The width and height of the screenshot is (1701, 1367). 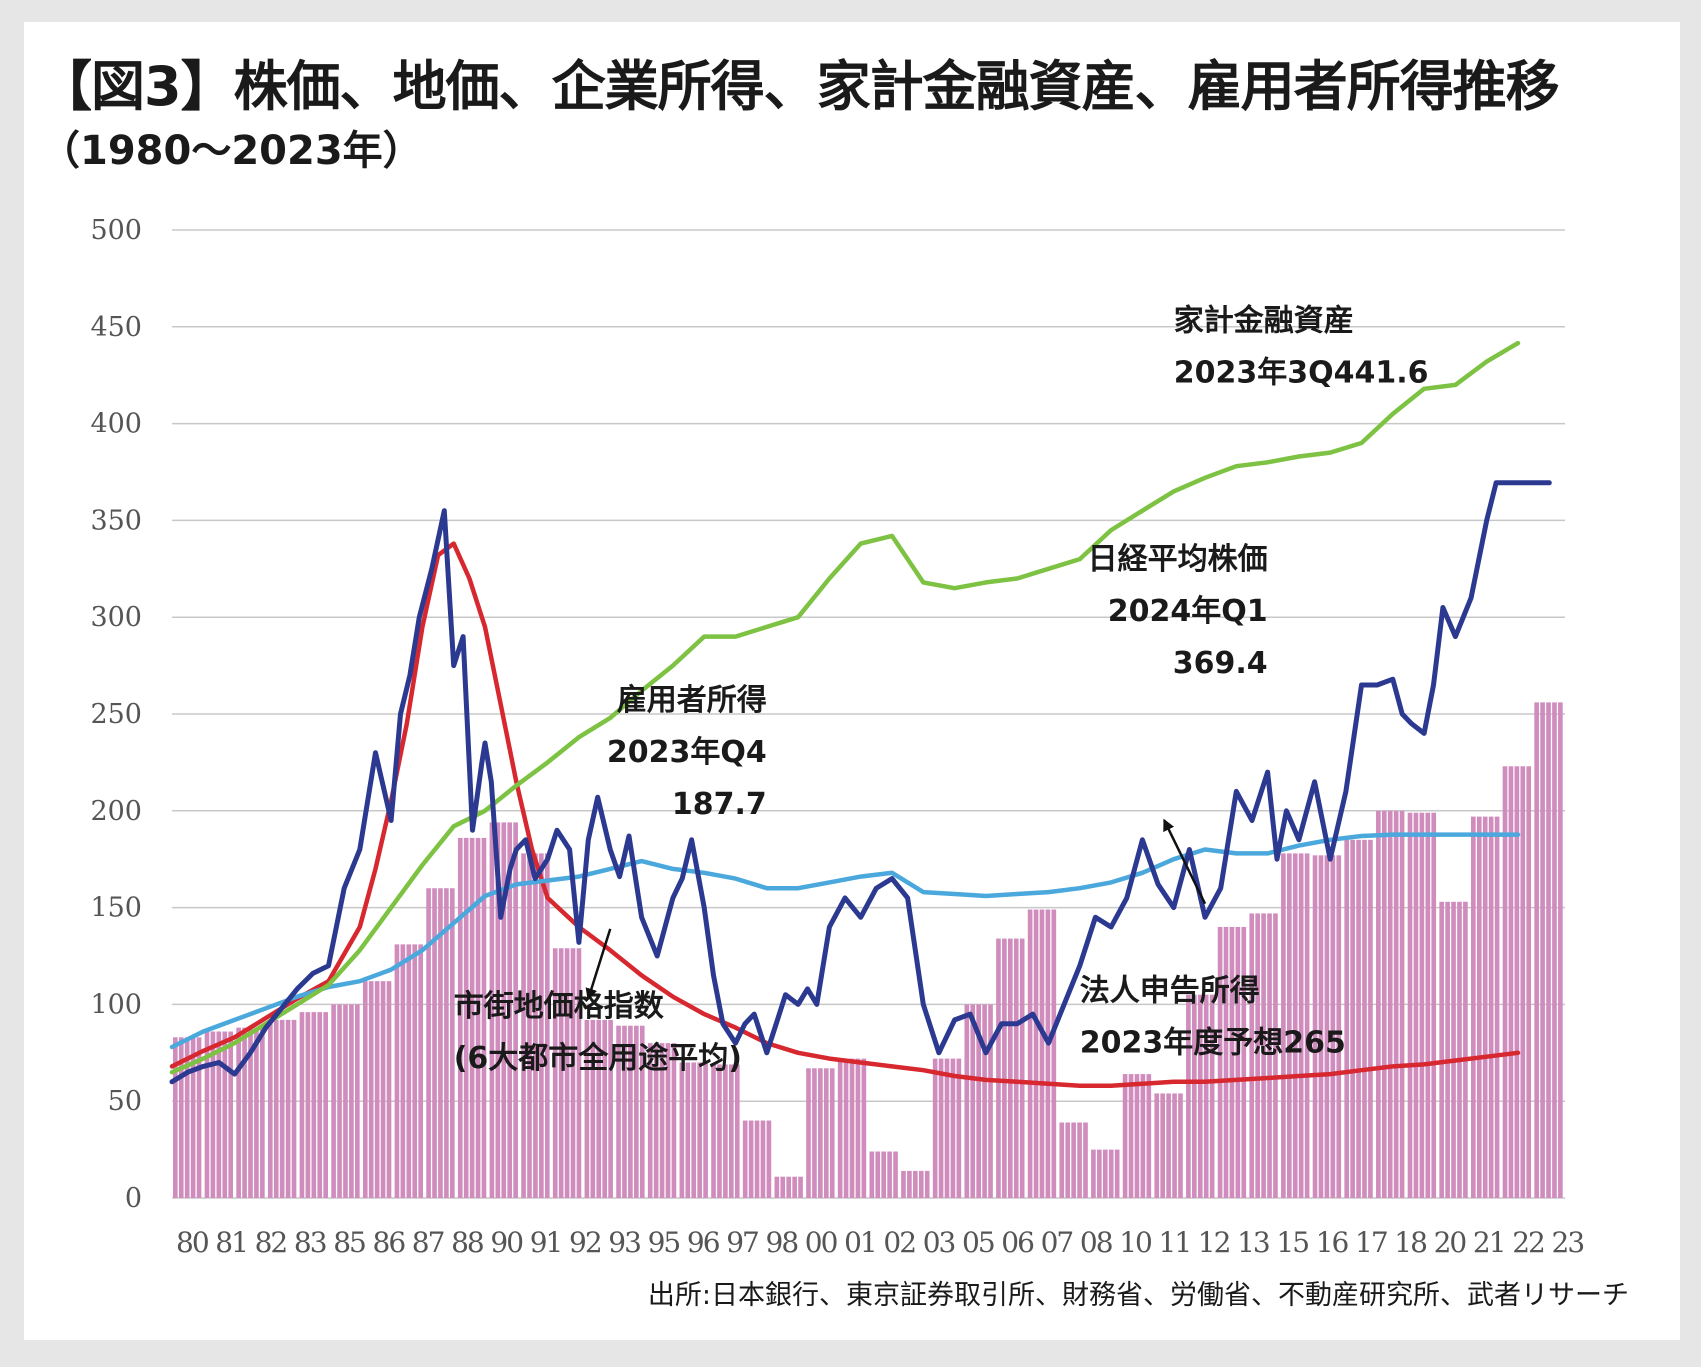 What do you see at coordinates (664, 1242) in the screenshot?
I see `x-tick-label: 95` at bounding box center [664, 1242].